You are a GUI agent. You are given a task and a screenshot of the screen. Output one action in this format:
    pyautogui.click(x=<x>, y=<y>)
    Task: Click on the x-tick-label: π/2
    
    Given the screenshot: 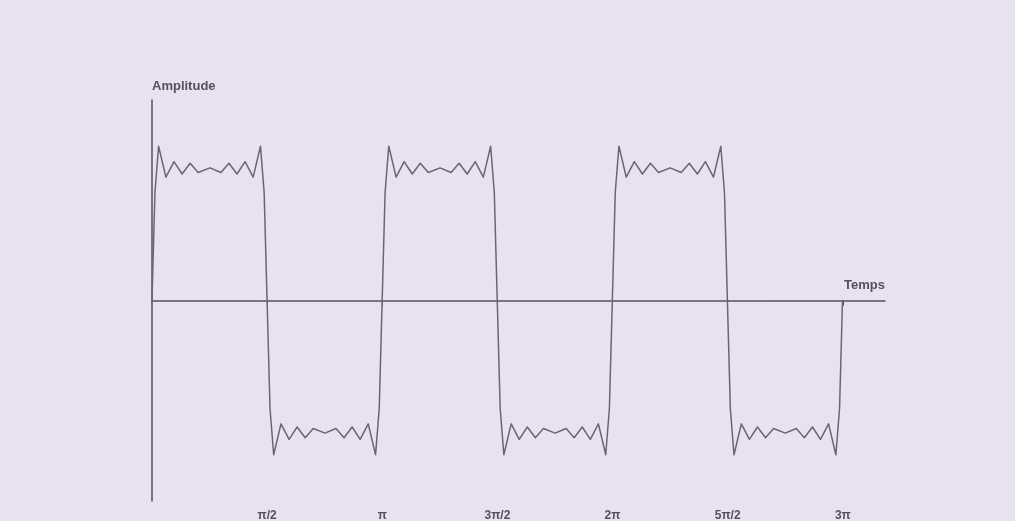 What is the action you would take?
    pyautogui.click(x=267, y=514)
    